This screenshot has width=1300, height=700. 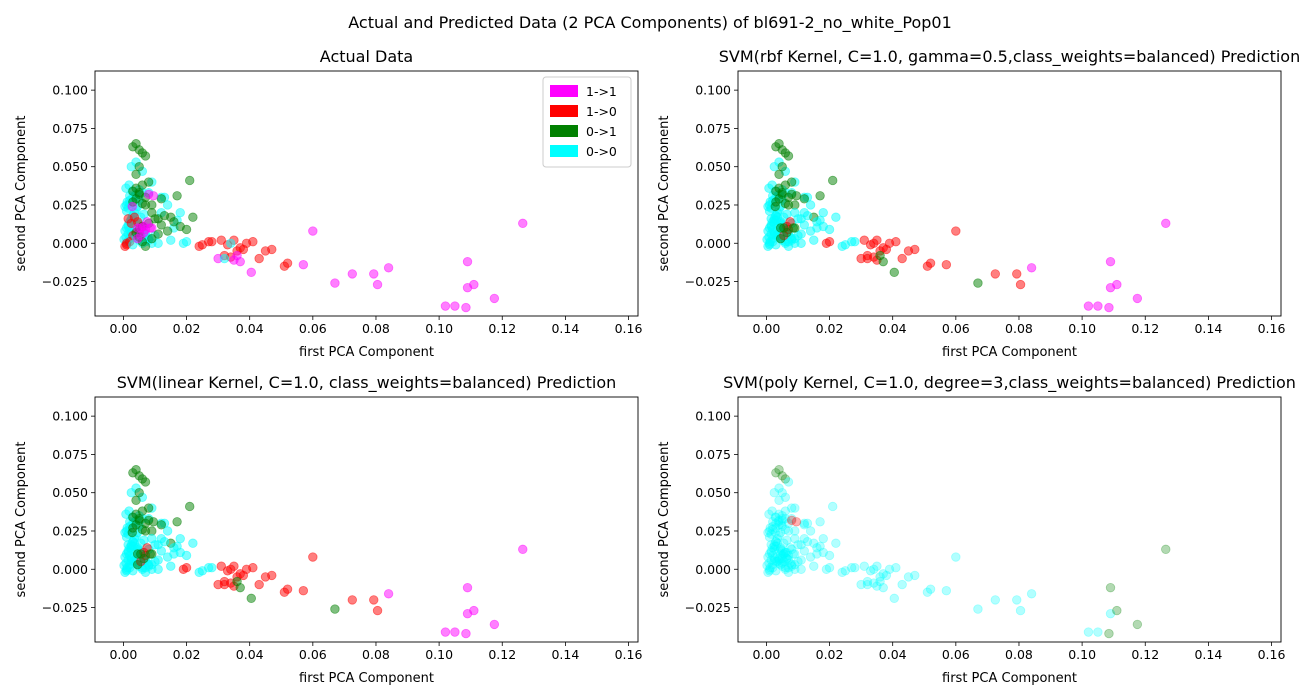 I want to click on legend-label: 0->0, so click(x=601, y=151).